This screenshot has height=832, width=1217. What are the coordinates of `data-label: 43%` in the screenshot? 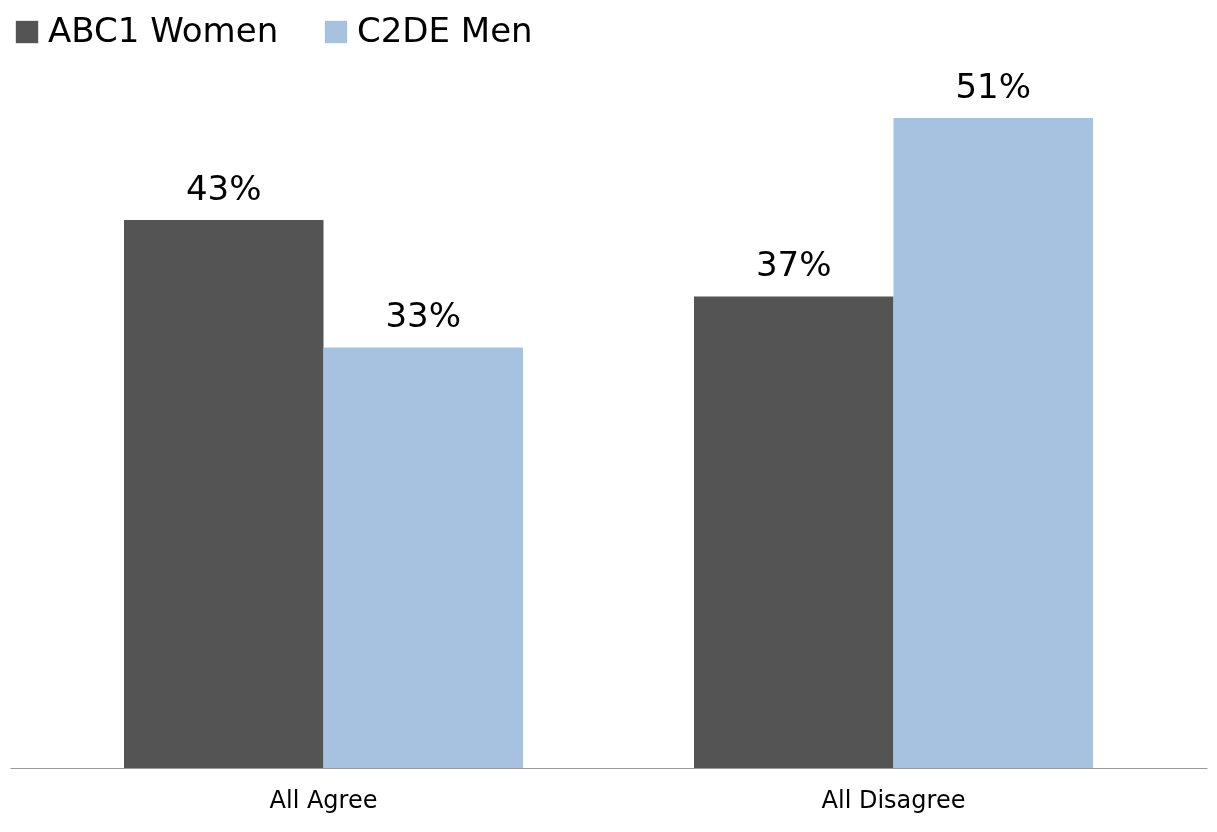 It's located at (223, 187).